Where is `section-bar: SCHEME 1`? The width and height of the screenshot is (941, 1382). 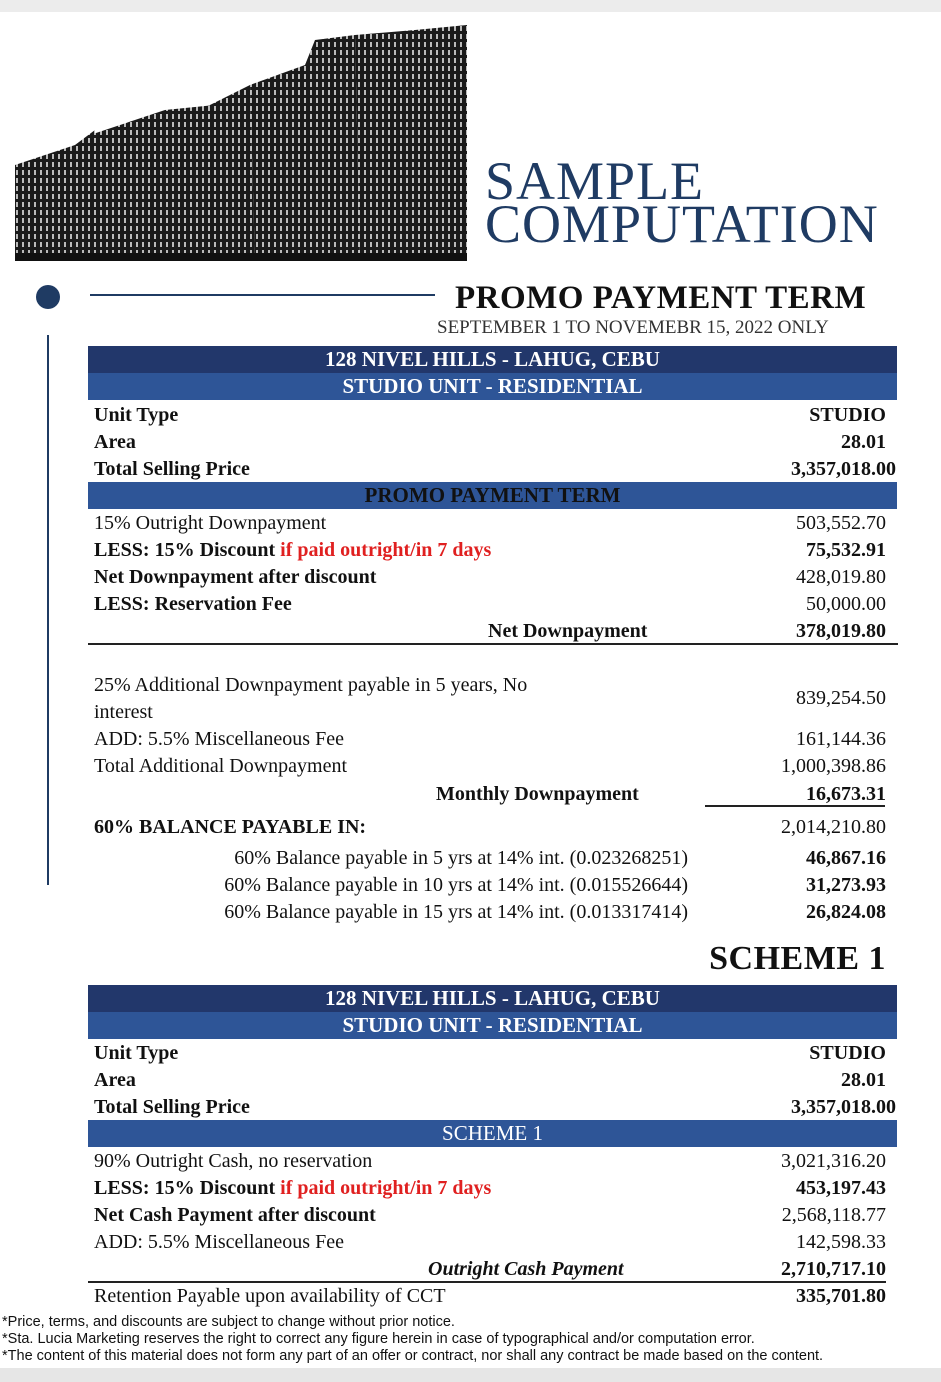
section-bar: SCHEME 1 is located at coordinates (492, 1133).